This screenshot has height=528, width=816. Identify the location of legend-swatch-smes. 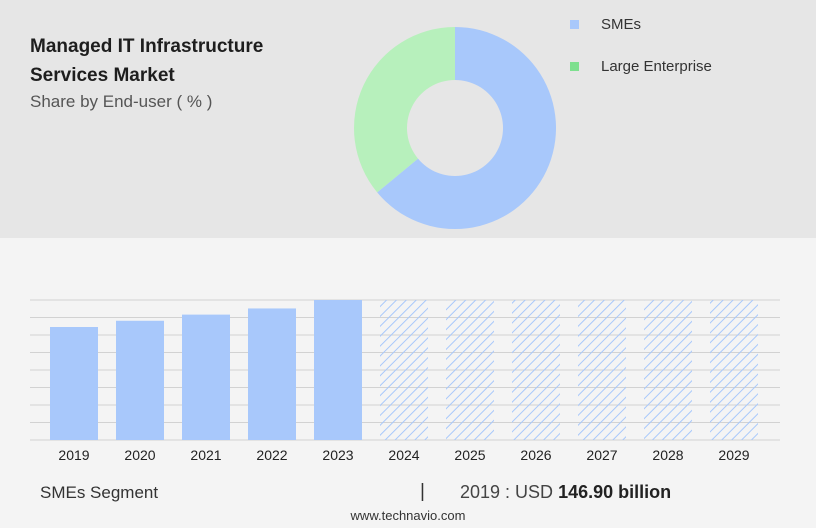
(574, 24).